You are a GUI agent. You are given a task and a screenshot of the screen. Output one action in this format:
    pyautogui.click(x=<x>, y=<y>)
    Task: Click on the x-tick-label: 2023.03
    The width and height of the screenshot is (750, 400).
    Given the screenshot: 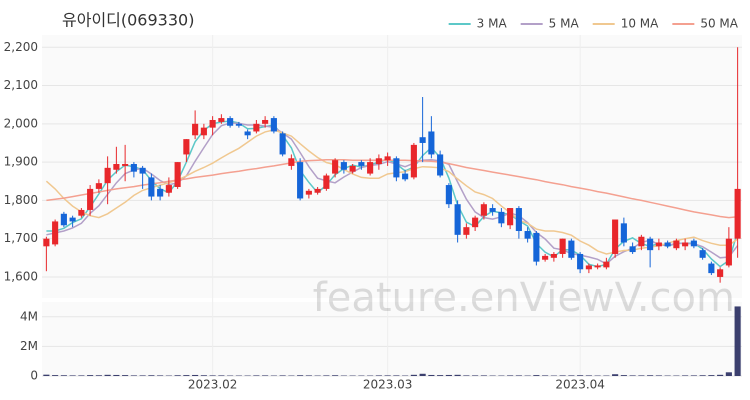 What is the action you would take?
    pyautogui.click(x=388, y=385)
    